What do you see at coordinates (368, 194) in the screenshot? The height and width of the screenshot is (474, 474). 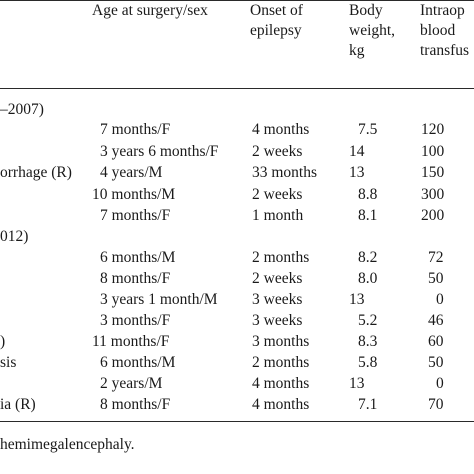 I see `row-weight: 8.8` at bounding box center [368, 194].